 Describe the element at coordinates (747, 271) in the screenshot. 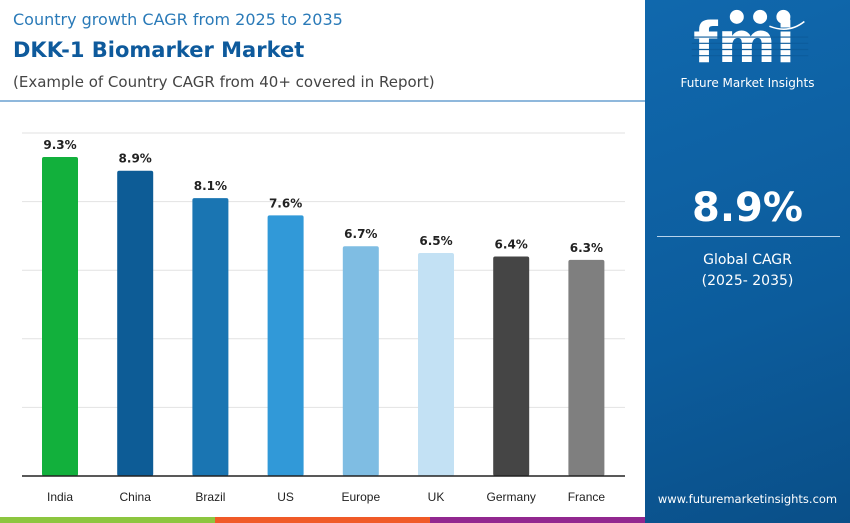

I see `global-cagr-label: Global CAGR (2025- 2035)` at that location.